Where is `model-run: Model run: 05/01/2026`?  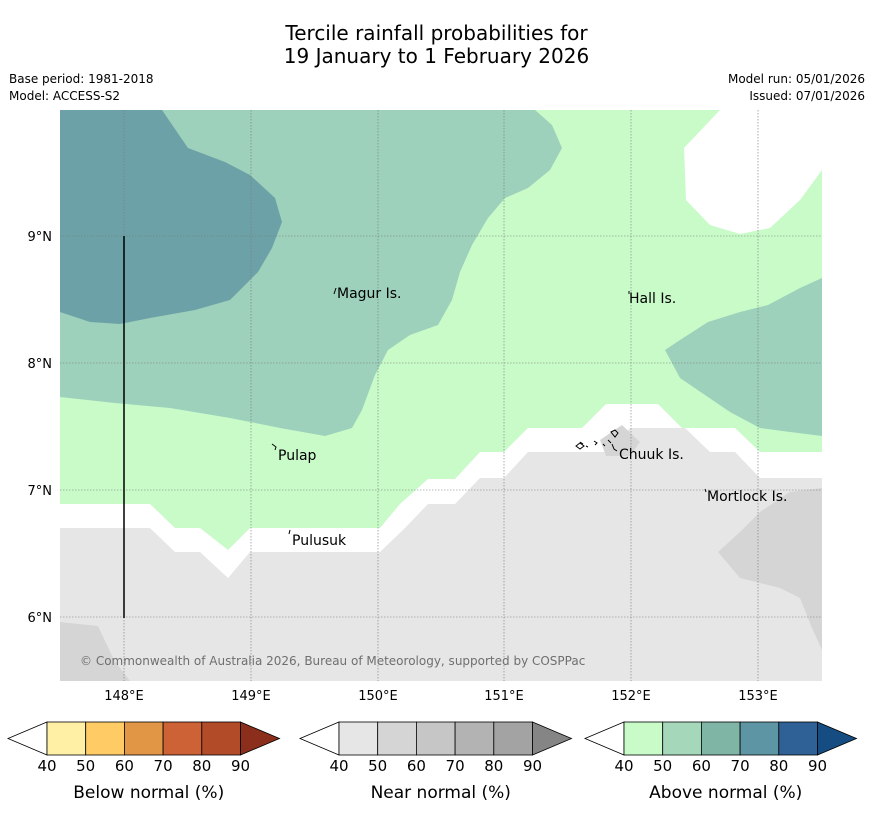
model-run: Model run: 05/01/2026 is located at coordinates (796, 79).